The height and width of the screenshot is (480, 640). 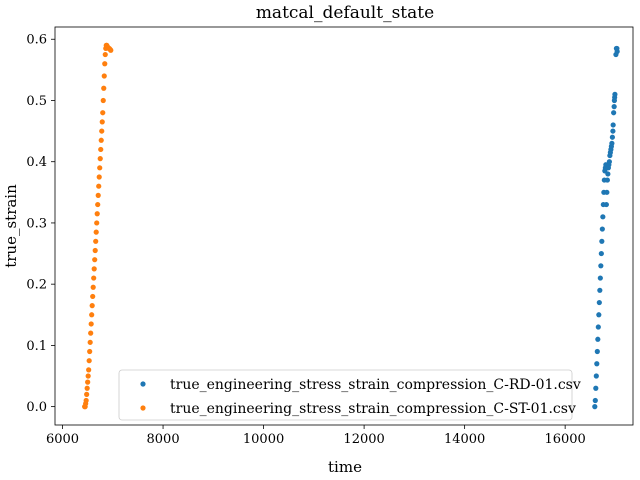 What do you see at coordinates (11, 226) in the screenshot?
I see `y-axis-label: true_strain` at bounding box center [11, 226].